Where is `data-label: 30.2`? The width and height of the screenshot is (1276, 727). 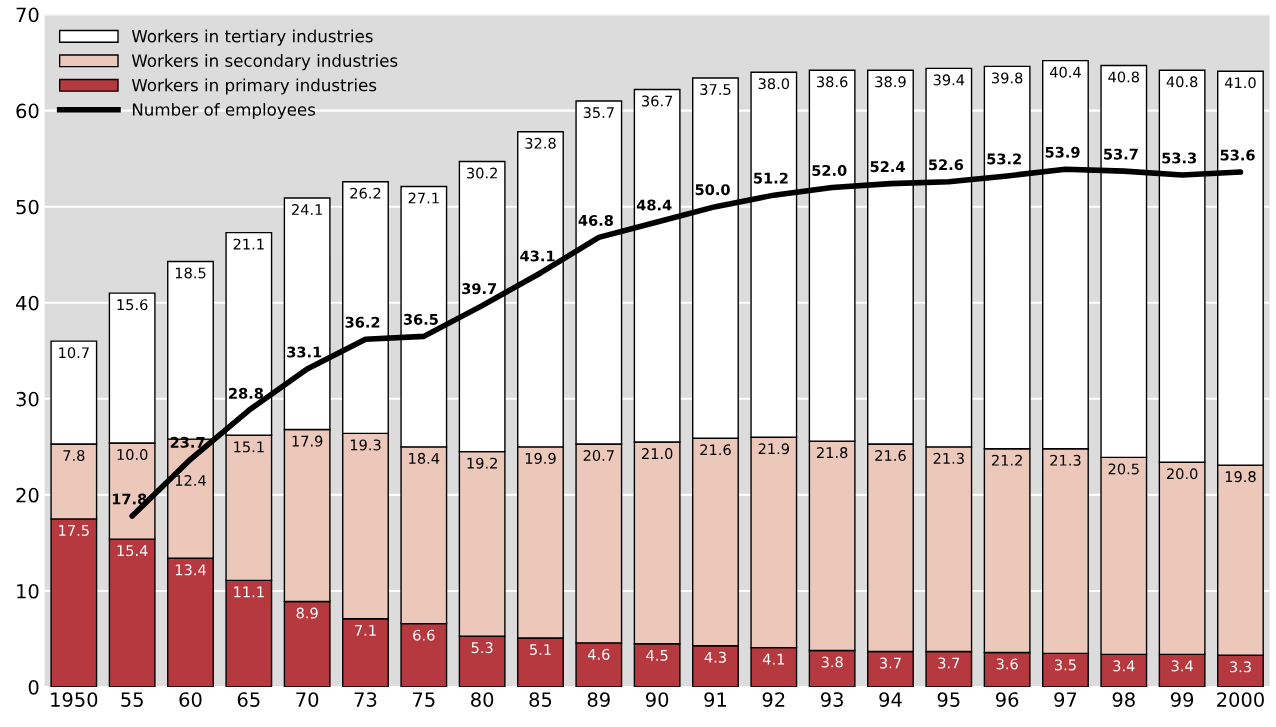 data-label: 30.2 is located at coordinates (482, 173).